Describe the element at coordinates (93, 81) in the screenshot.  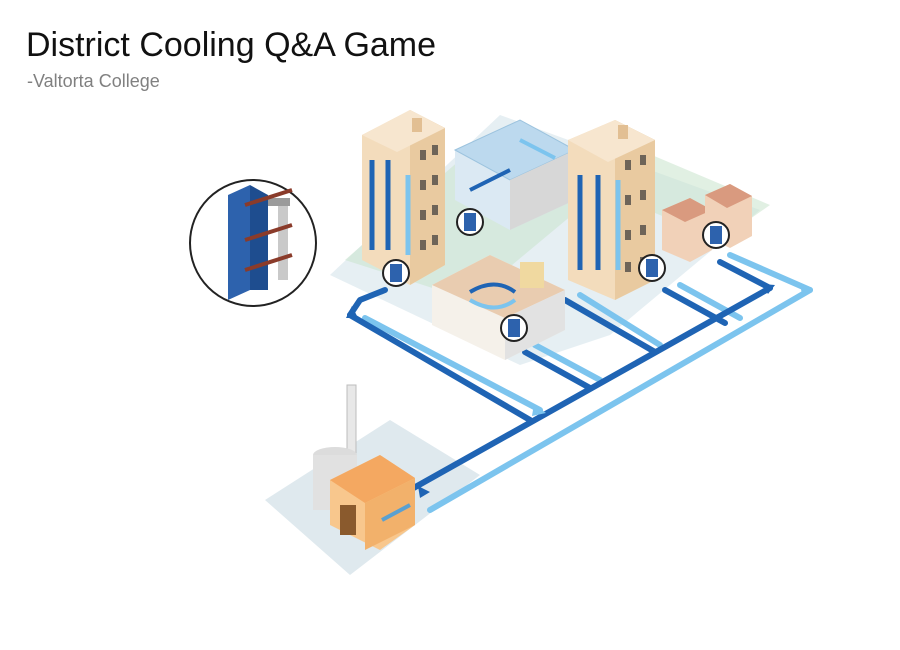
I see `slide-subtitle: -Valtorta College` at that location.